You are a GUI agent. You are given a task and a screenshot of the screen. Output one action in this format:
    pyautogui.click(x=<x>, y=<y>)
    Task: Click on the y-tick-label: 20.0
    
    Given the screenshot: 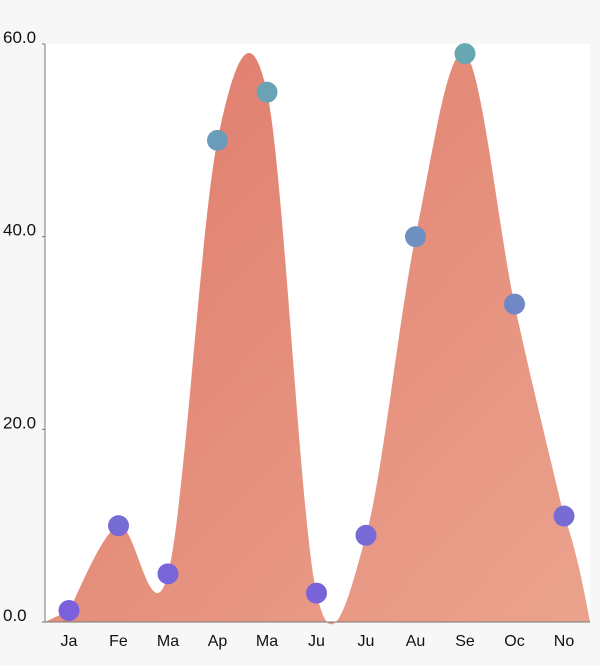 What is the action you would take?
    pyautogui.click(x=19, y=422)
    